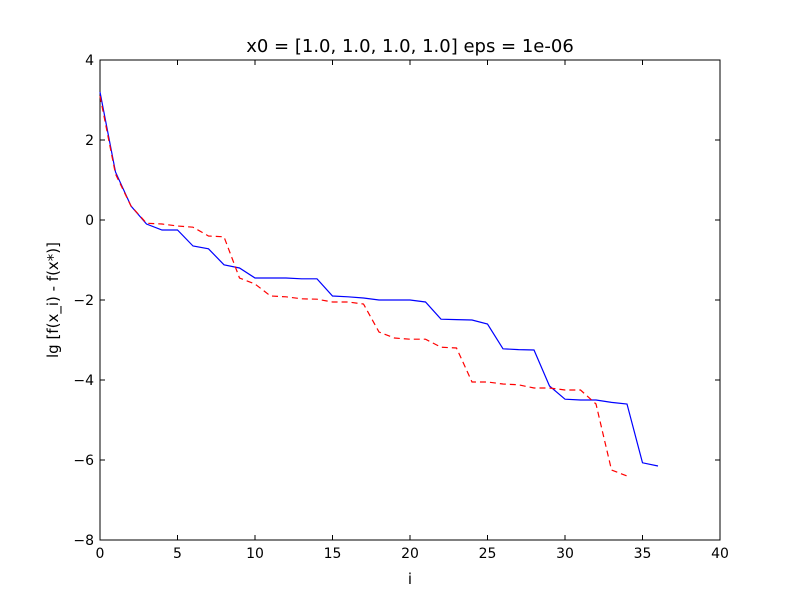 The width and height of the screenshot is (800, 600). Describe the element at coordinates (643, 554) in the screenshot. I see `x-tick-label: 35` at that location.